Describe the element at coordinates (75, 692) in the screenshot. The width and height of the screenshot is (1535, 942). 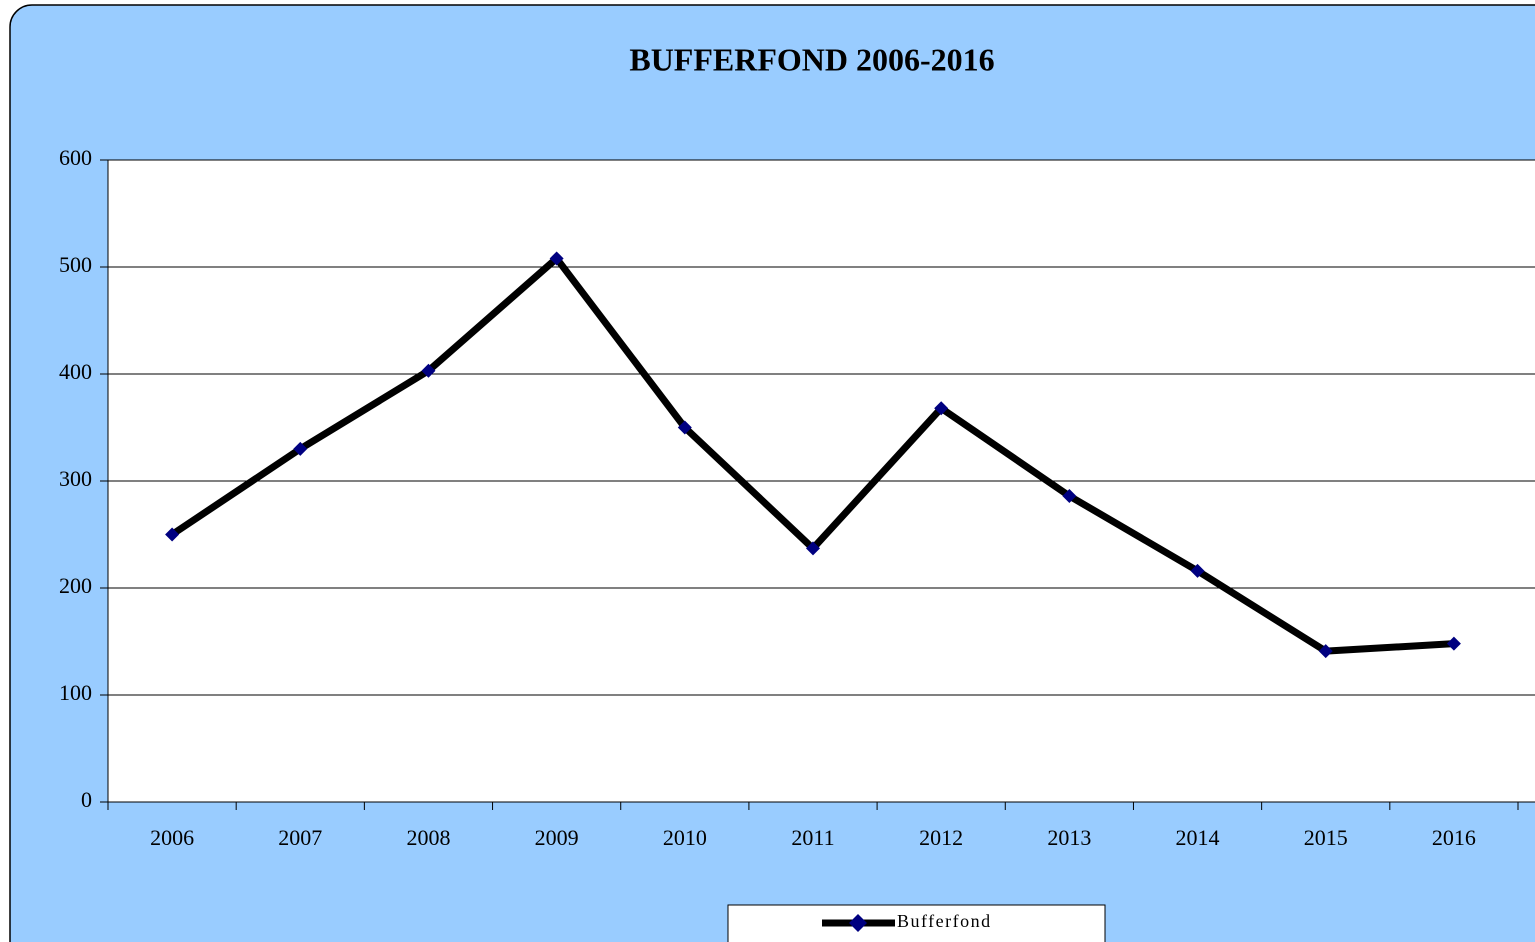
I see `y-tick-label: 100` at that location.